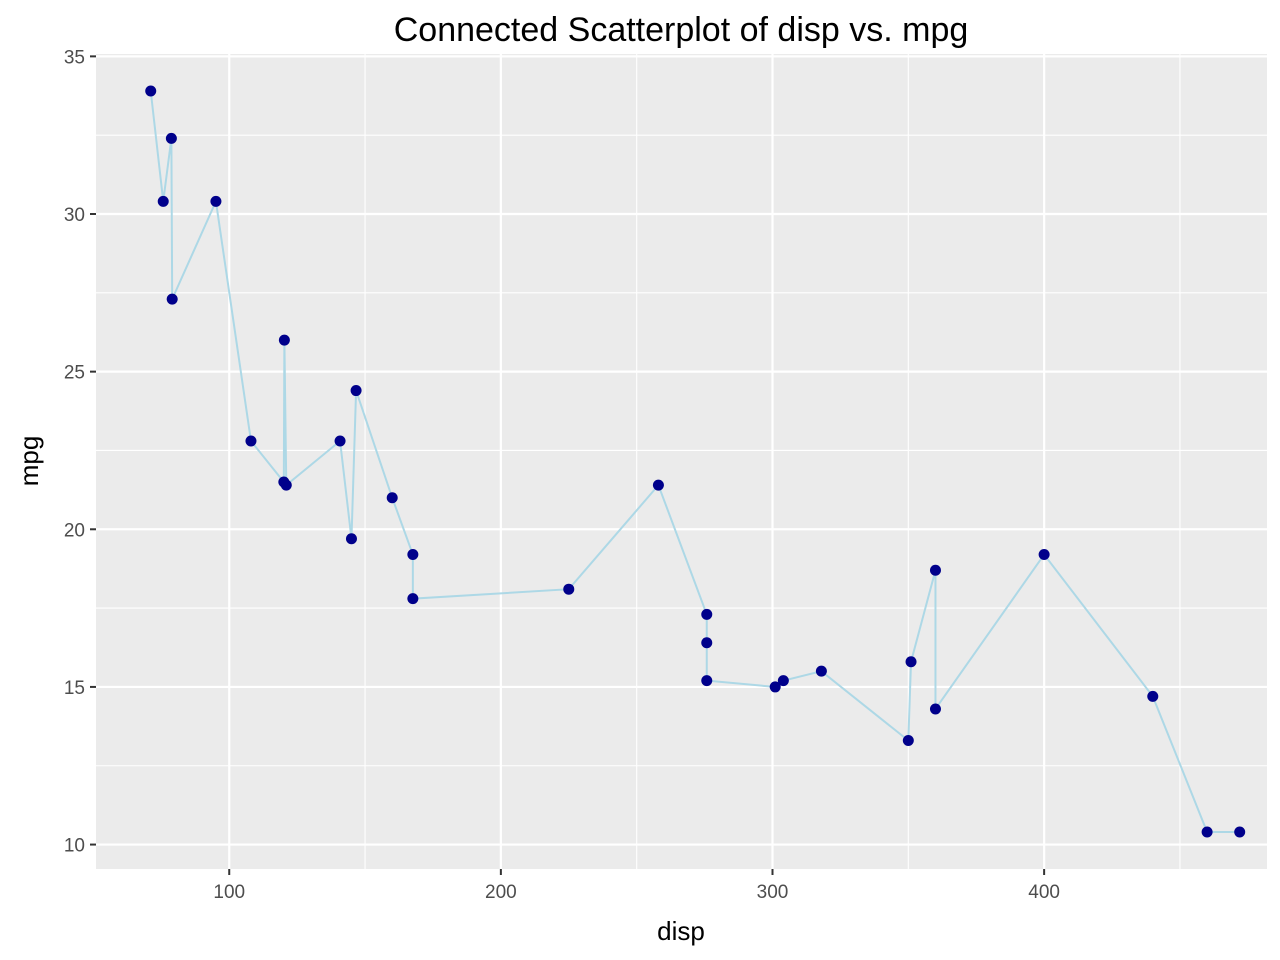 Image resolution: width=1280 pixels, height=960 pixels. Describe the element at coordinates (74, 57) in the screenshot. I see `y-tick-label: 35` at that location.